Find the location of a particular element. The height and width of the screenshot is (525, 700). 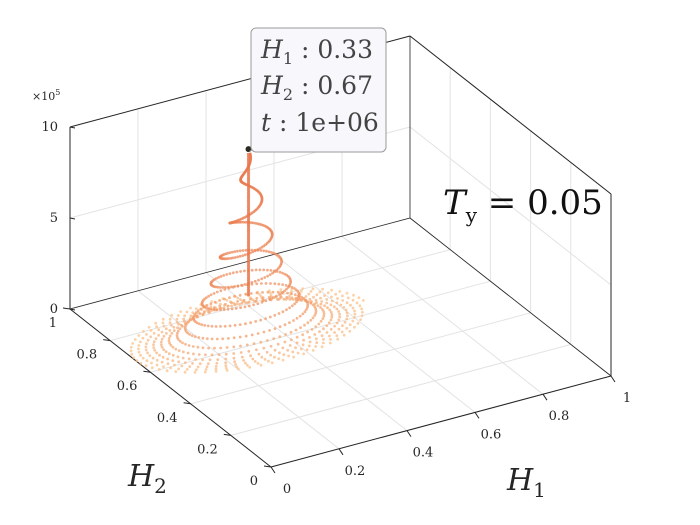

z-tick-label: 10 is located at coordinates (49, 127).